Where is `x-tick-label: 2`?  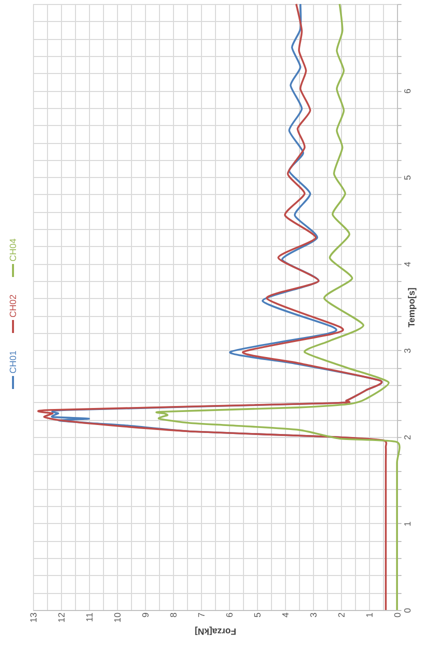
x-tick-label: 2 is located at coordinates (341, 615).